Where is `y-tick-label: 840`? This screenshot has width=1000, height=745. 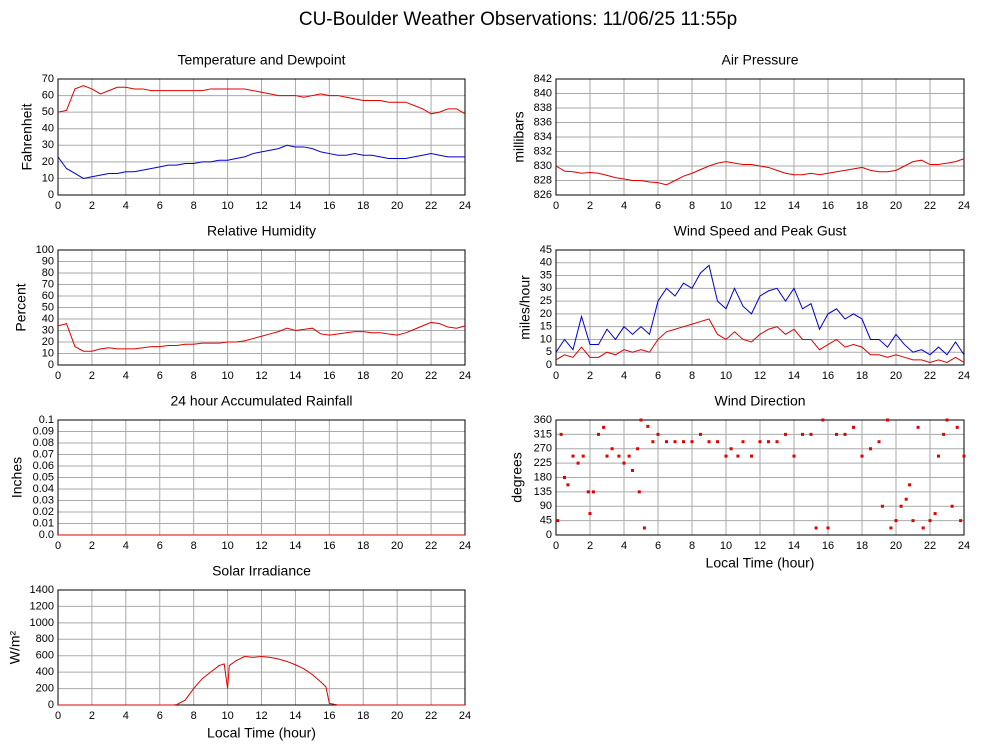 y-tick-label: 840 is located at coordinates (543, 93).